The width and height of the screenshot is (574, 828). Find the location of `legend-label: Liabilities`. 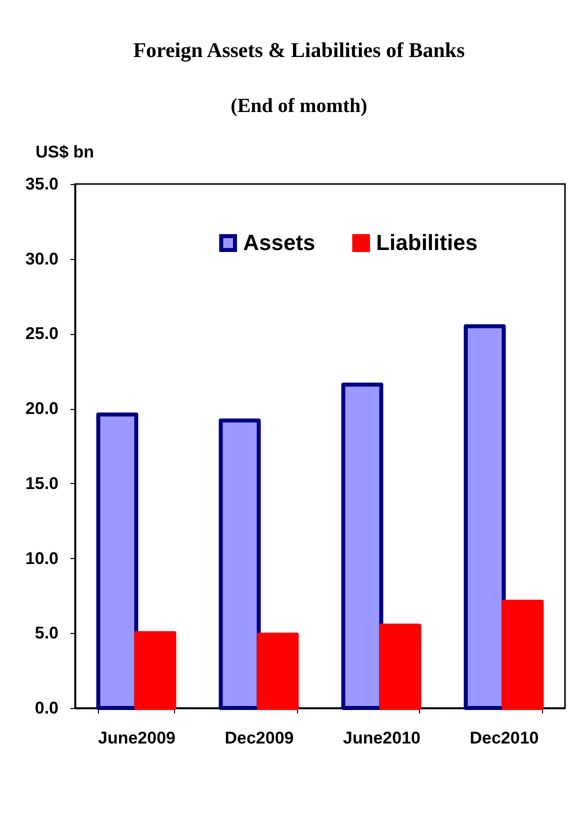

legend-label: Liabilities is located at coordinates (427, 243).